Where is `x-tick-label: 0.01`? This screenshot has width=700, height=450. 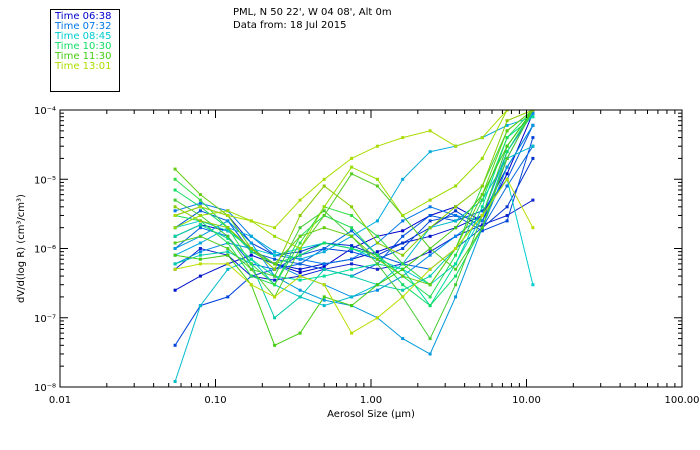
x-tick-label: 0.01 is located at coordinates (60, 400).